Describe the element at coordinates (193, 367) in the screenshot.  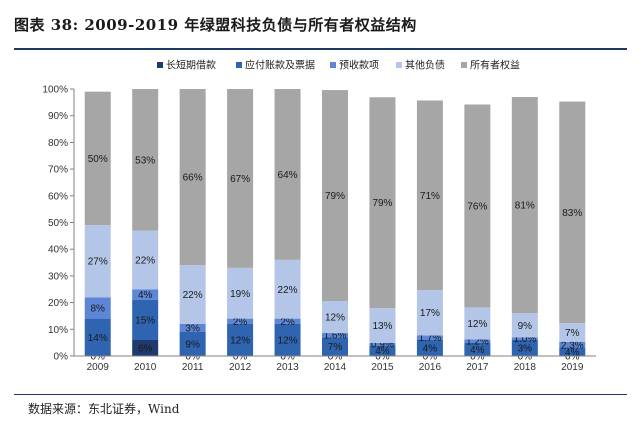
I see `x-tick-label: 2011` at that location.